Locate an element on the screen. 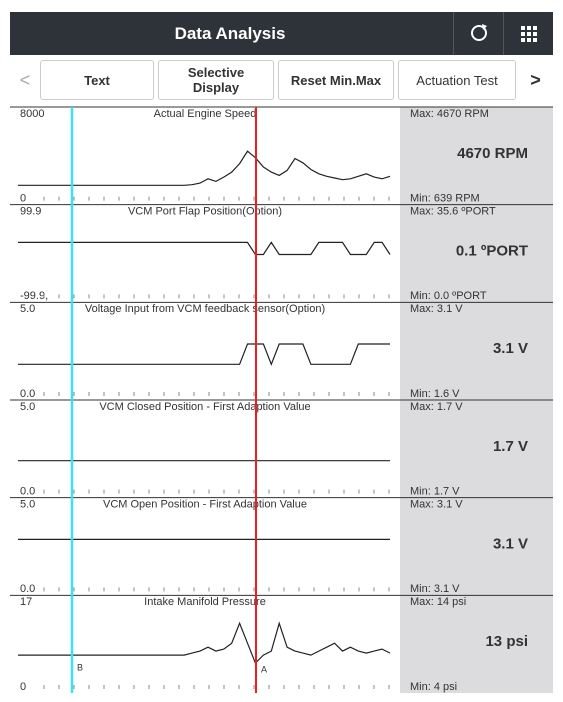  refresh-button is located at coordinates (478, 33).